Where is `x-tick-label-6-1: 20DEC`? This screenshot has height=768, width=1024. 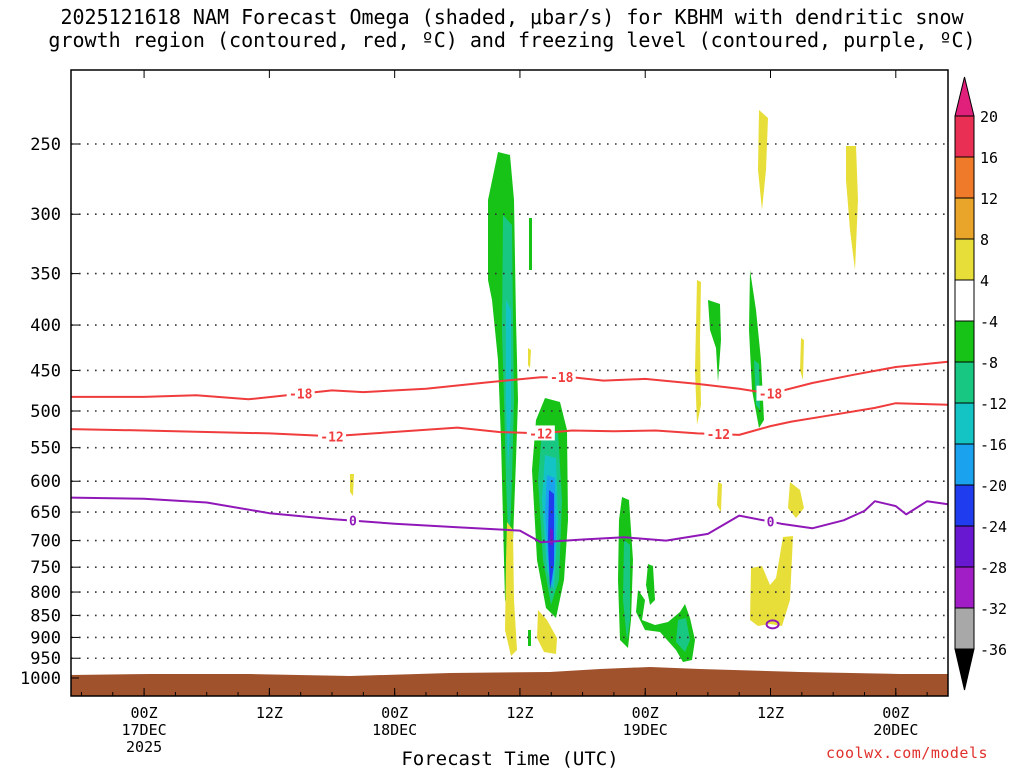 x-tick-label-6-1: 20DEC is located at coordinates (895, 730).